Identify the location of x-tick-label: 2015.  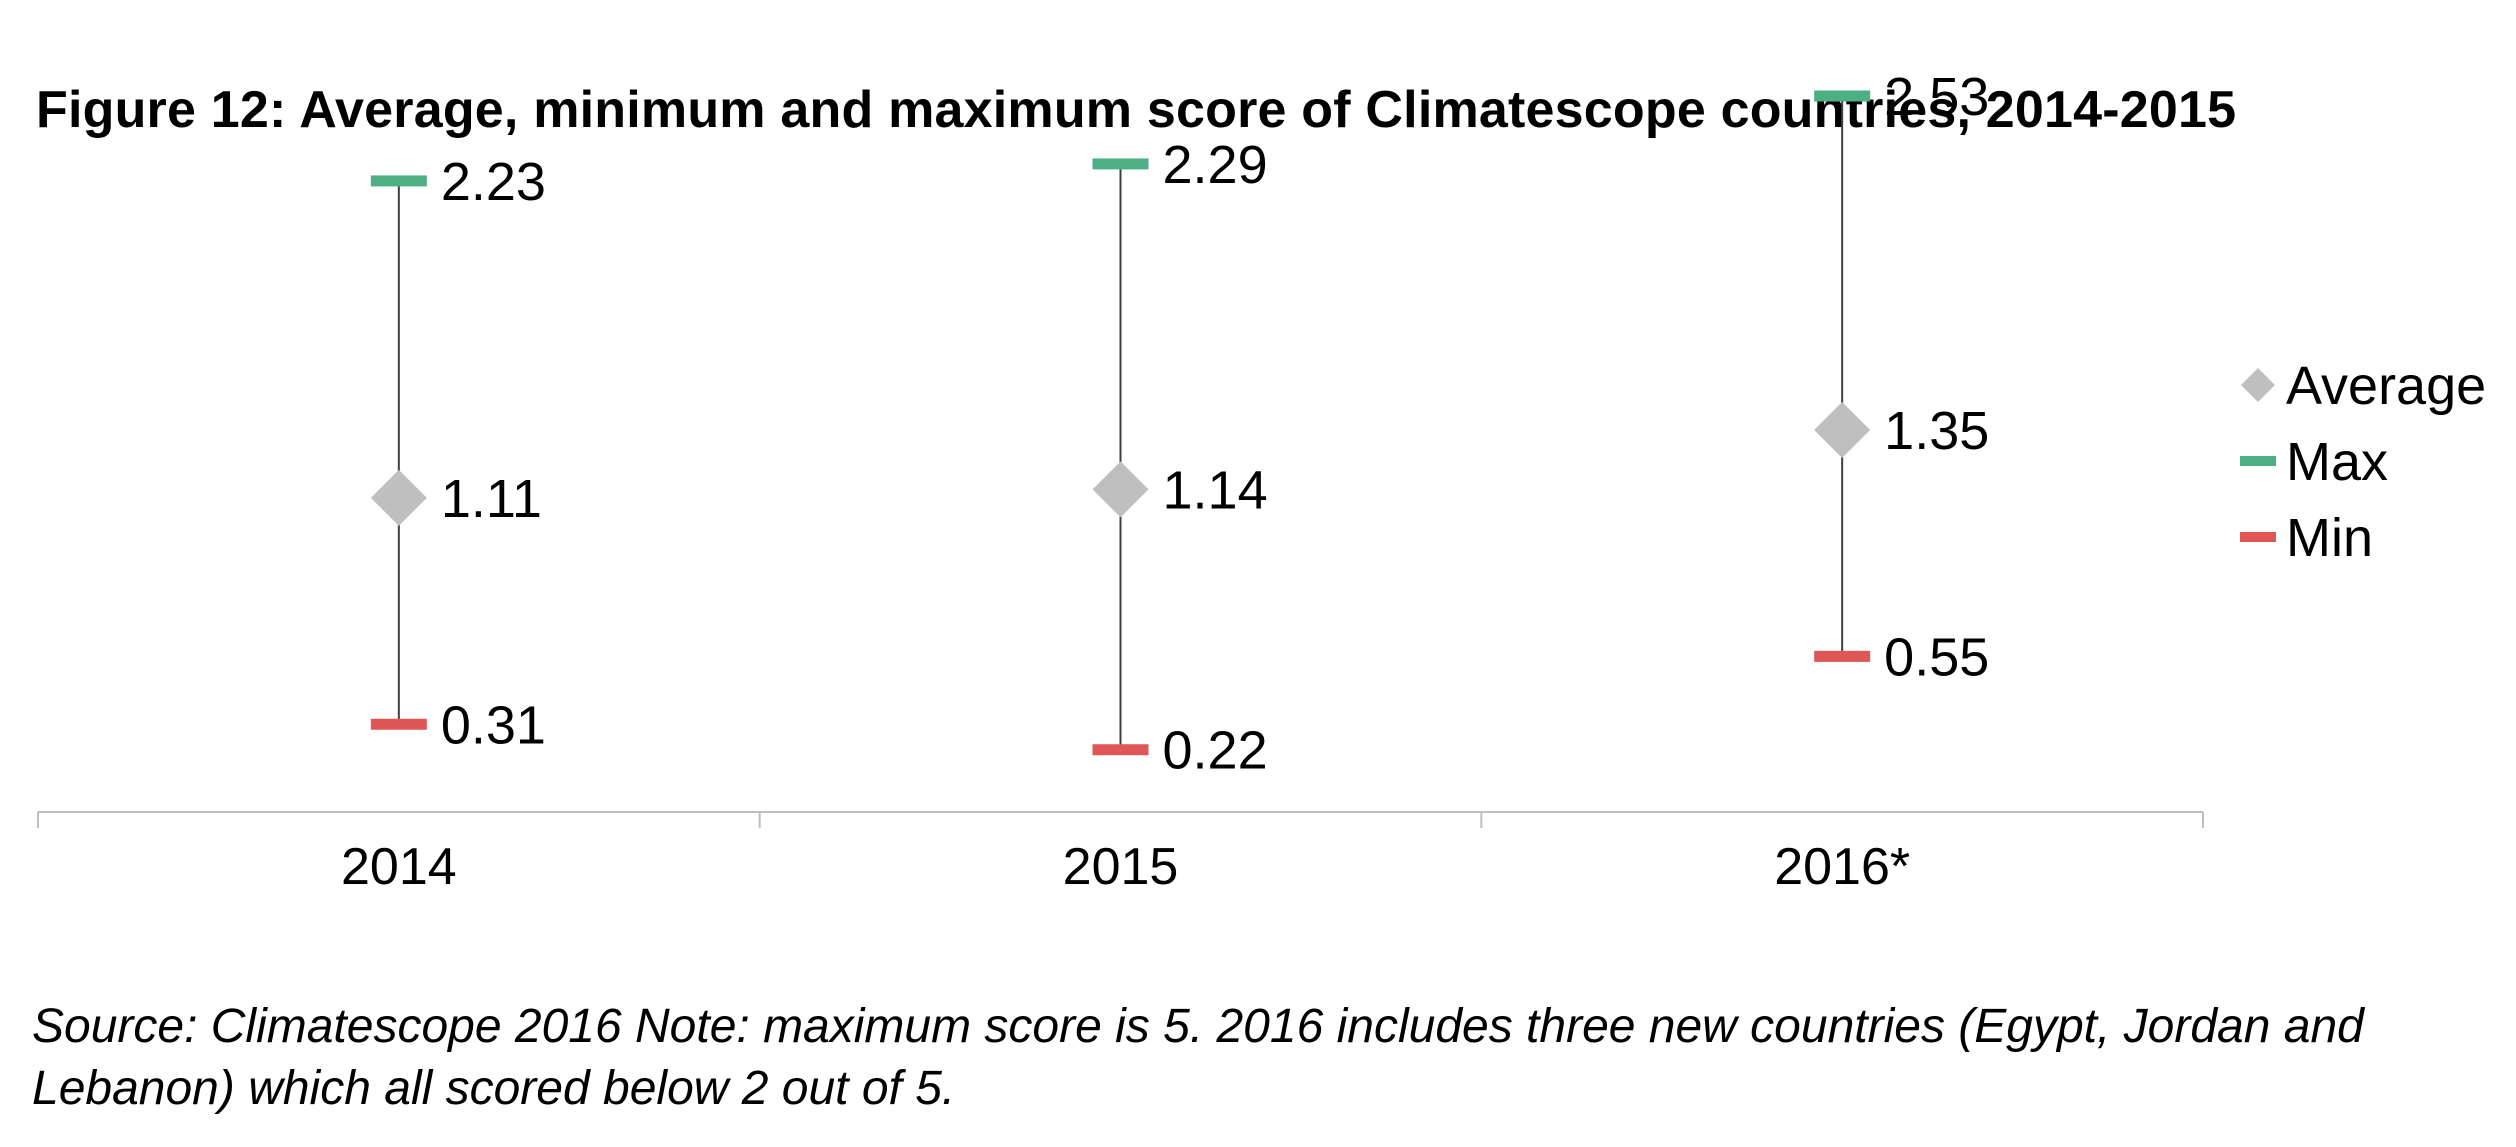
(1121, 867).